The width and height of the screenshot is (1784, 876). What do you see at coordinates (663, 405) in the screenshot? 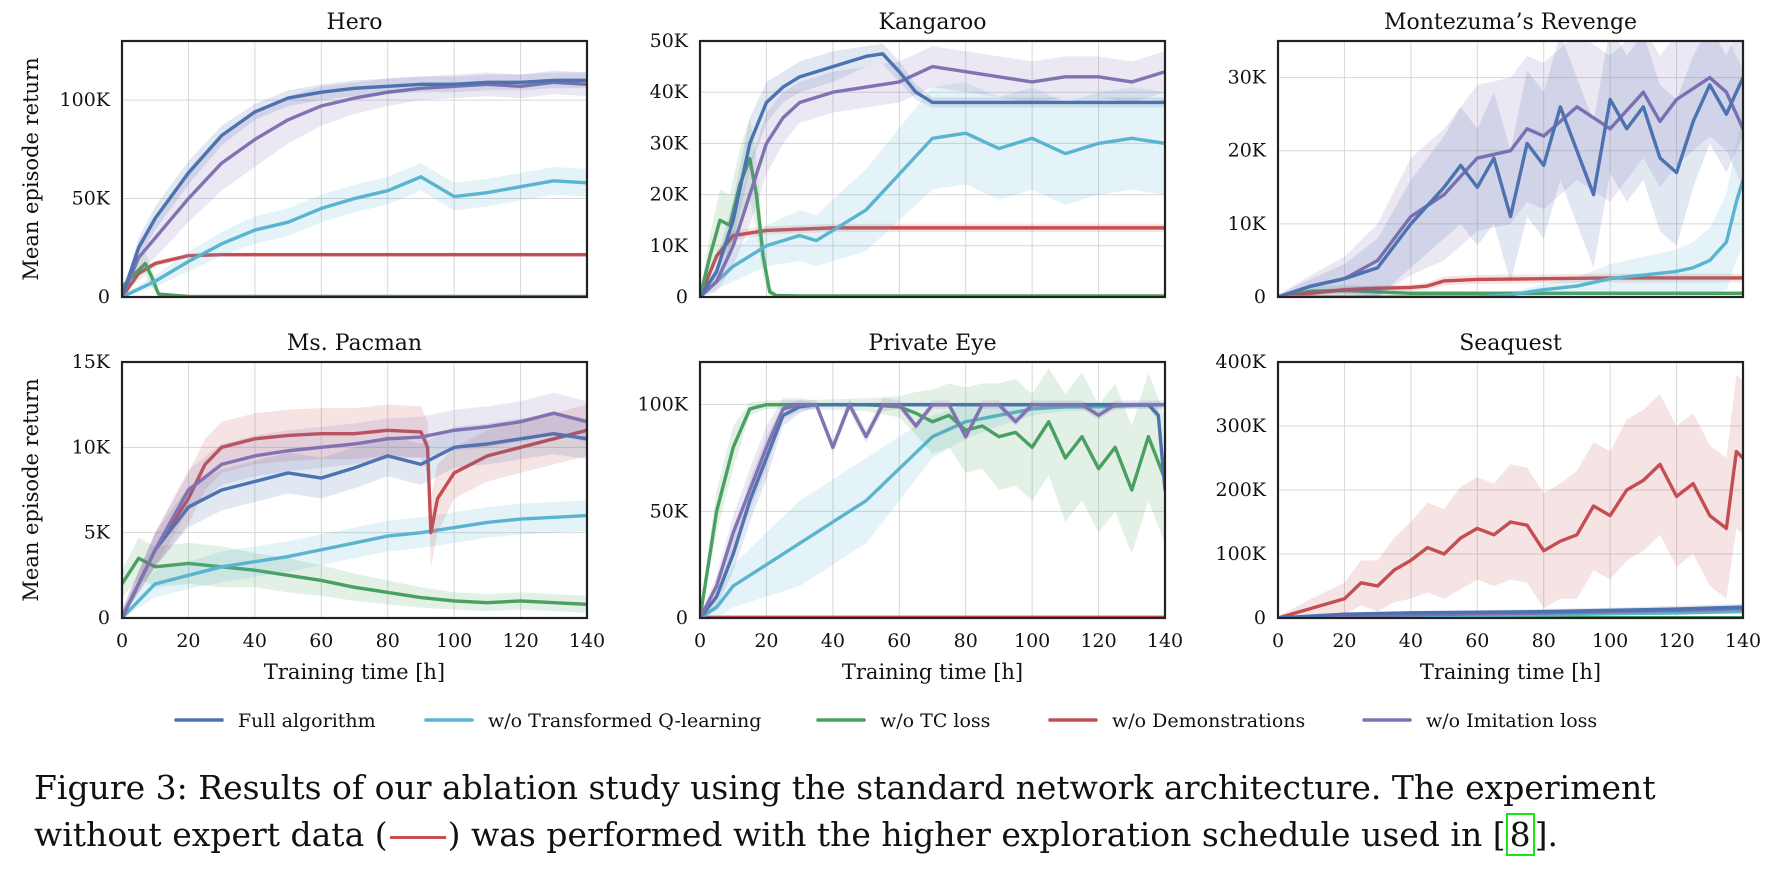
I see `y-tick-label: 100K` at bounding box center [663, 405].